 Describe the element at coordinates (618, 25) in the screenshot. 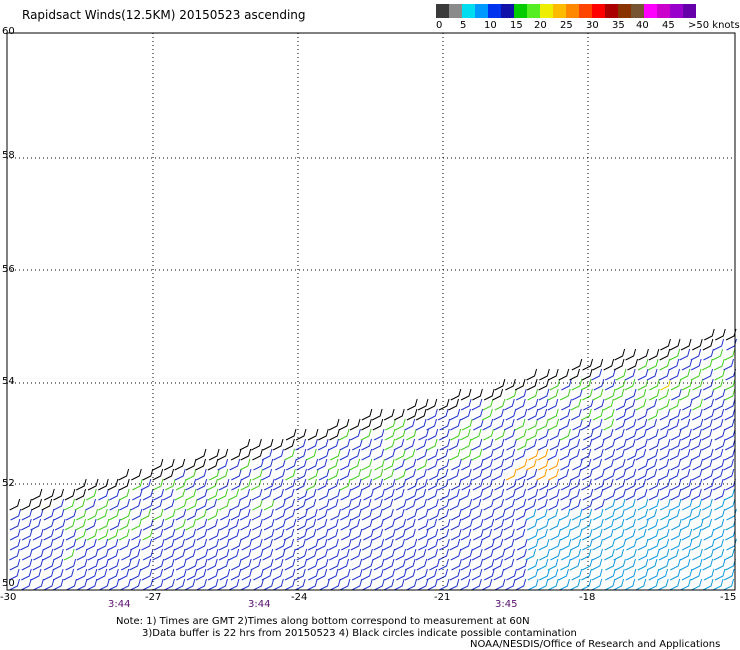

I see `scale-label: 35` at that location.